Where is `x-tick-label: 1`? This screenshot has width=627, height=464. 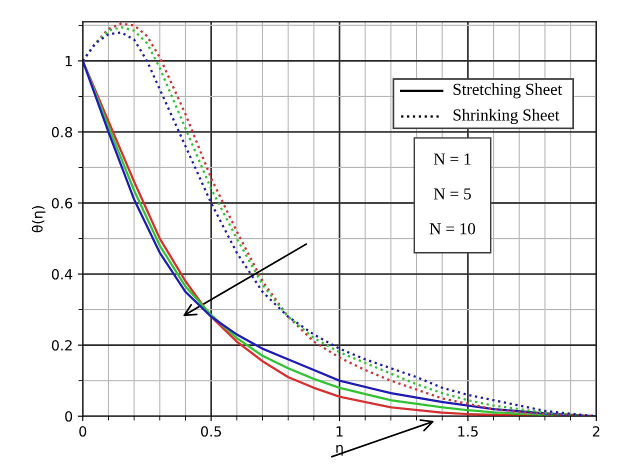 x-tick-label: 1 is located at coordinates (339, 431).